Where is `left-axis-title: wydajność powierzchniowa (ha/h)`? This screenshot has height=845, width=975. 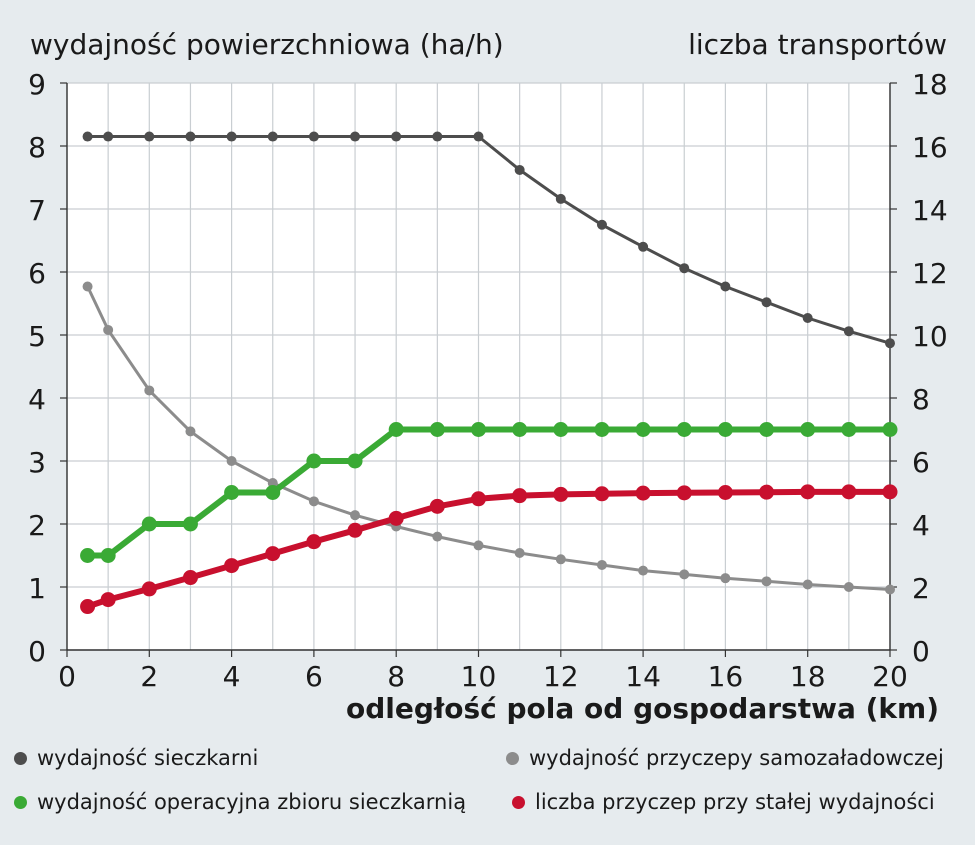
left-axis-title: wydajność powierzchniowa (ha/h) is located at coordinates (267, 44).